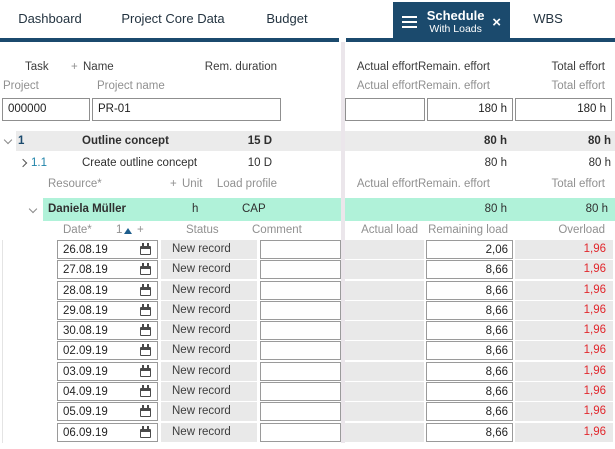 This screenshot has height=449, width=615. I want to click on tab-project-core-data: Project Core Data, so click(173, 18).